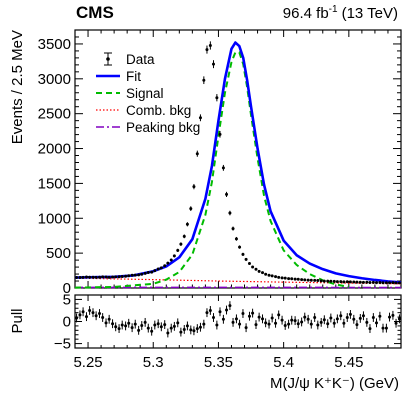 The height and width of the screenshot is (397, 403). What do you see at coordinates (238, 281) in the screenshot?
I see `curve-comb-bkg` at bounding box center [238, 281].